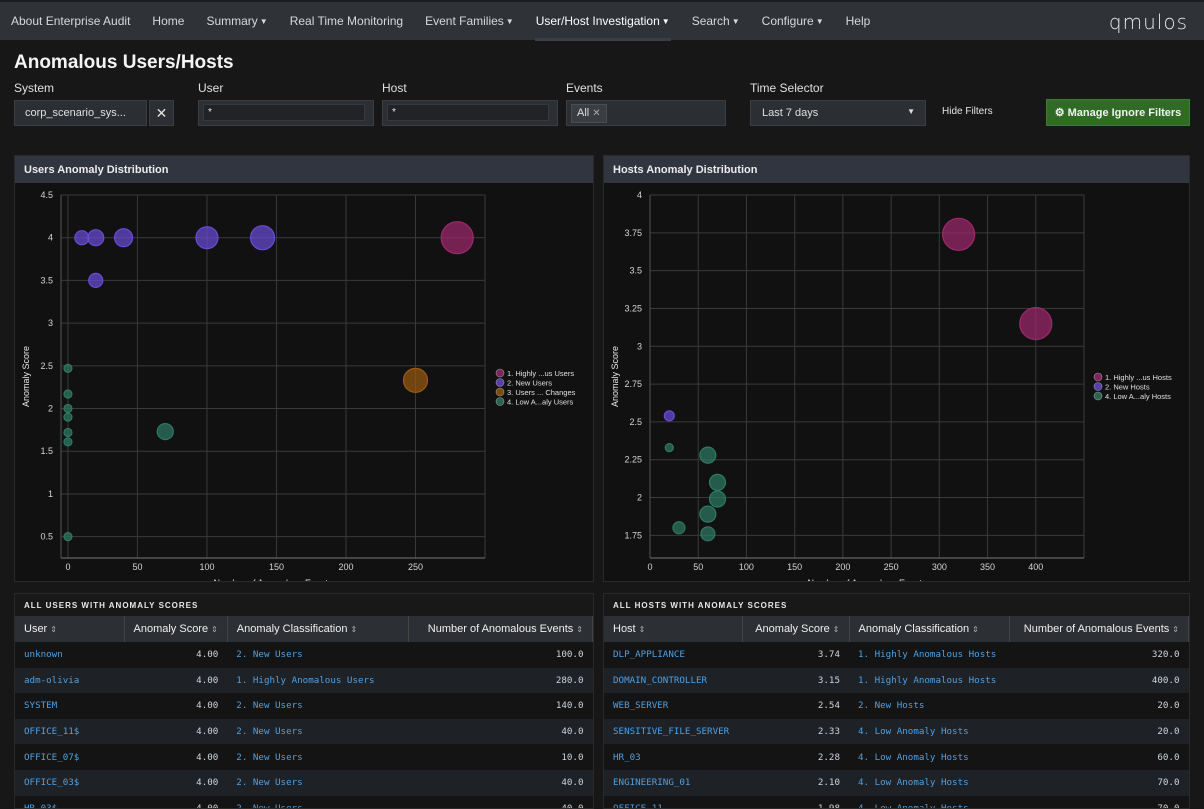 The width and height of the screenshot is (1204, 809). What do you see at coordinates (161, 113) in the screenshot?
I see `clear-system-button: ✕` at bounding box center [161, 113].